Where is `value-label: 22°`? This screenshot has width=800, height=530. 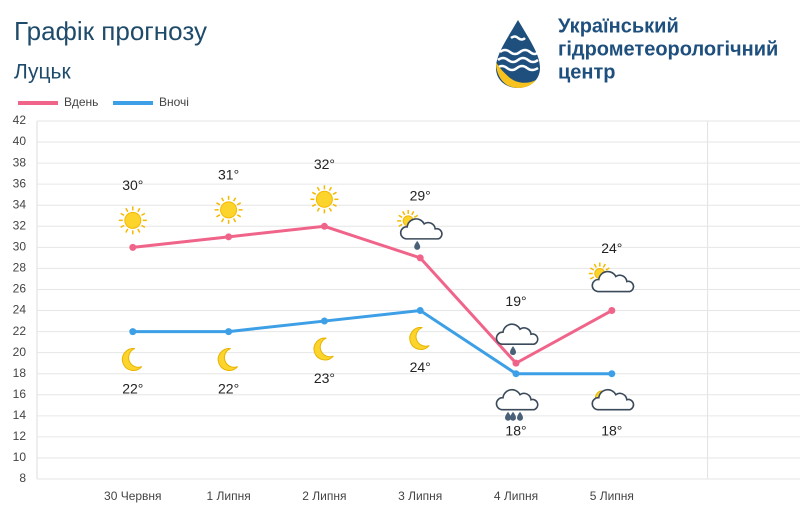 value-label: 22° is located at coordinates (228, 388).